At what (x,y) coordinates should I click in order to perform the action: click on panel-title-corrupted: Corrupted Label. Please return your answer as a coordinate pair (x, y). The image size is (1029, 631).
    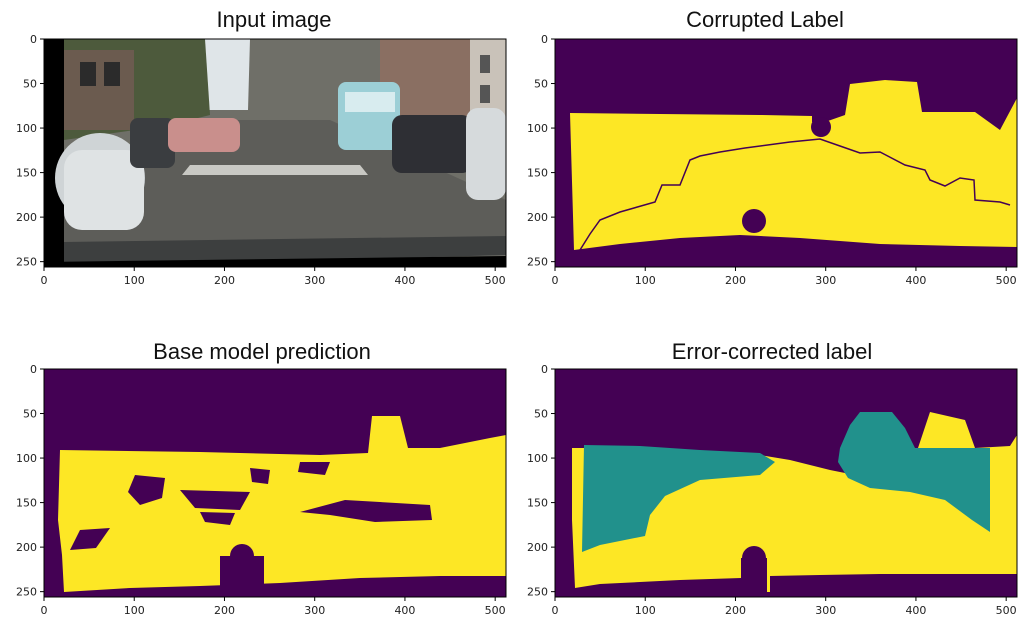
    Looking at the image, I should click on (765, 19).